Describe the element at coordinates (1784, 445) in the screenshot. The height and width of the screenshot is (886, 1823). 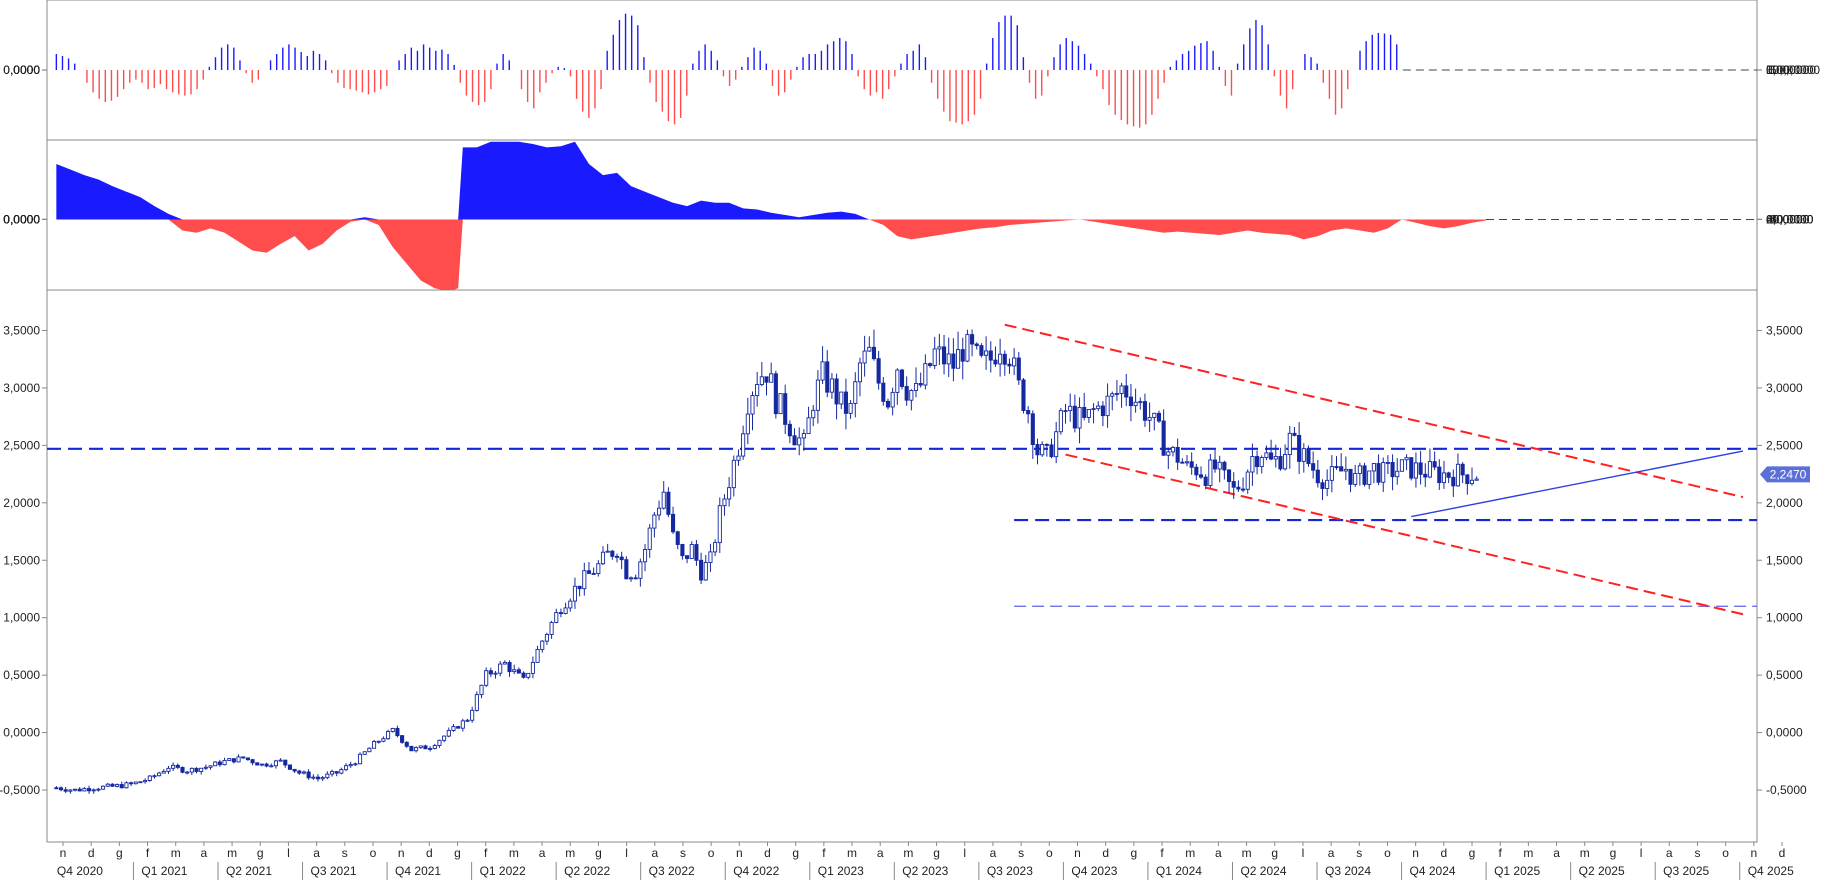
I see `price-tick-label-right: 2,5000` at that location.